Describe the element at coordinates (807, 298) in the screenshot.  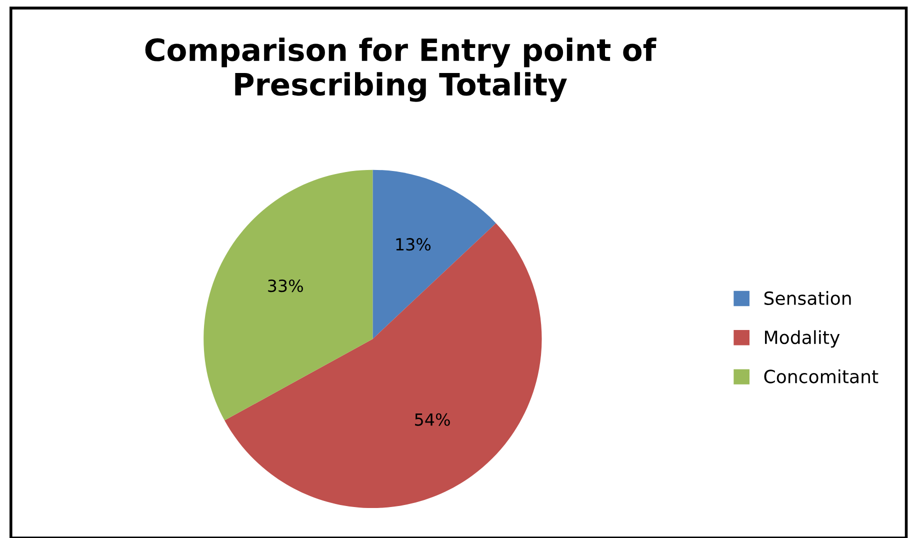
I see `legend-label: Sensation` at that location.